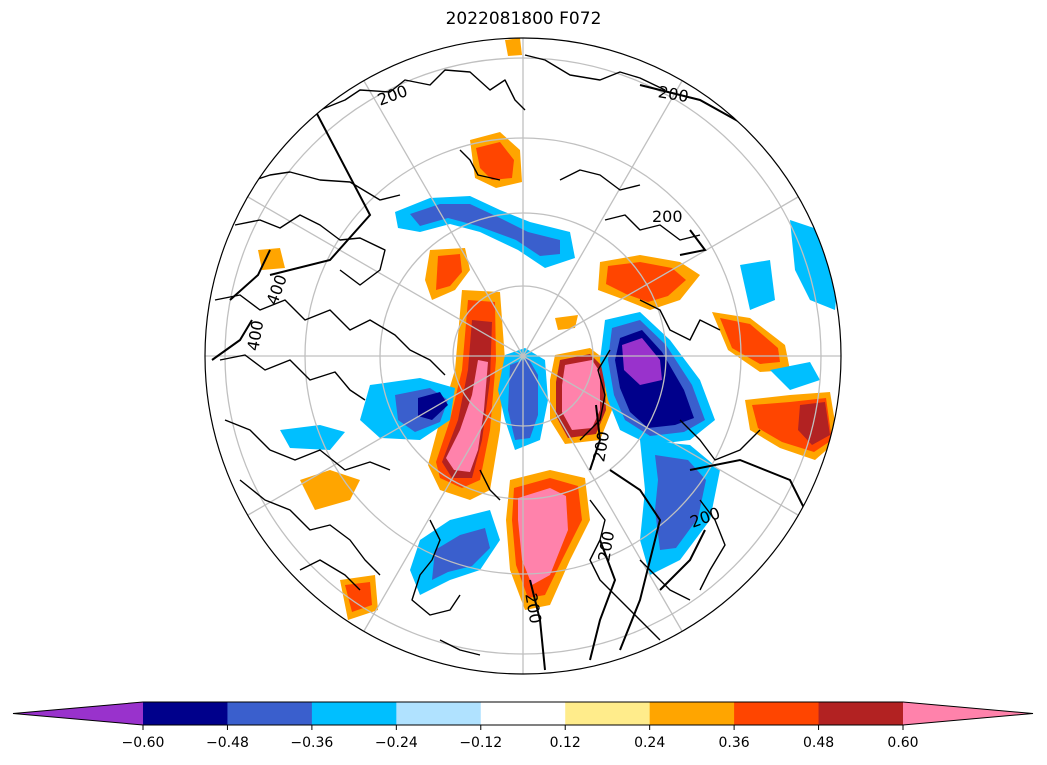  What do you see at coordinates (396, 743) in the screenshot?
I see `colorbar-tick-label: −0.24` at bounding box center [396, 743].